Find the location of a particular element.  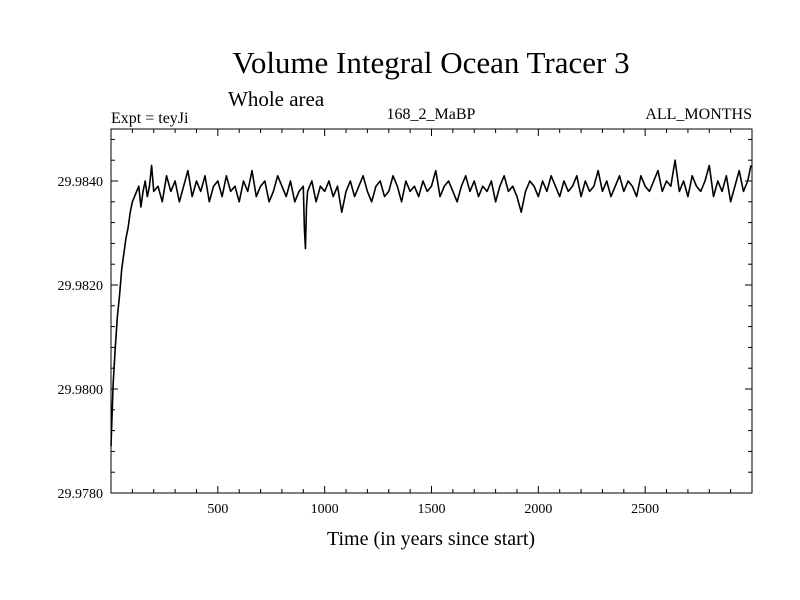

y-tick-label: 29.9780 is located at coordinates (81, 494).